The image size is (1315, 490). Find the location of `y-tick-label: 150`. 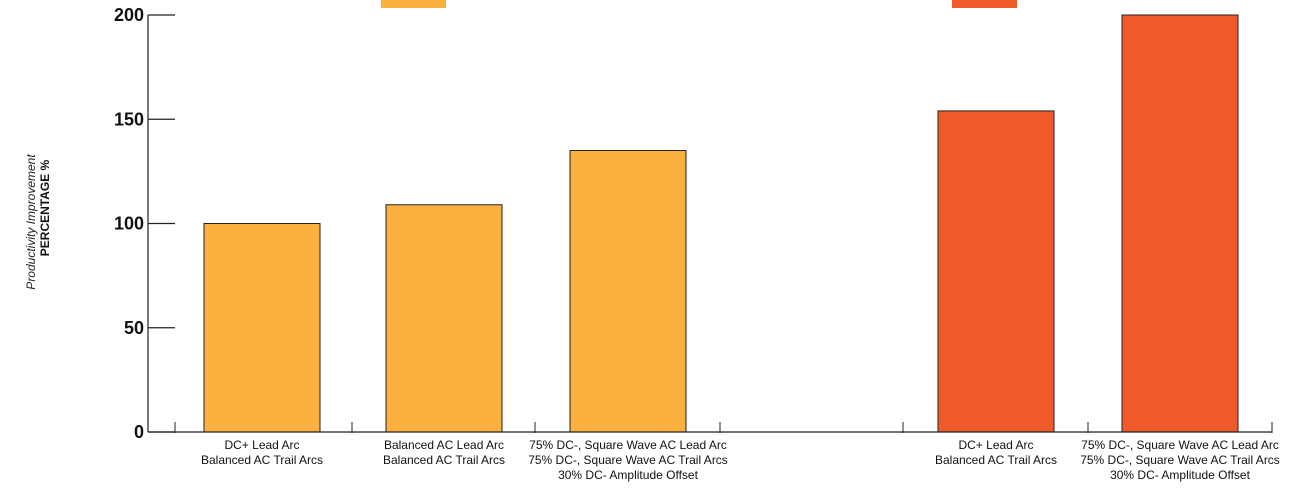

y-tick-label: 150 is located at coordinates (129, 119).